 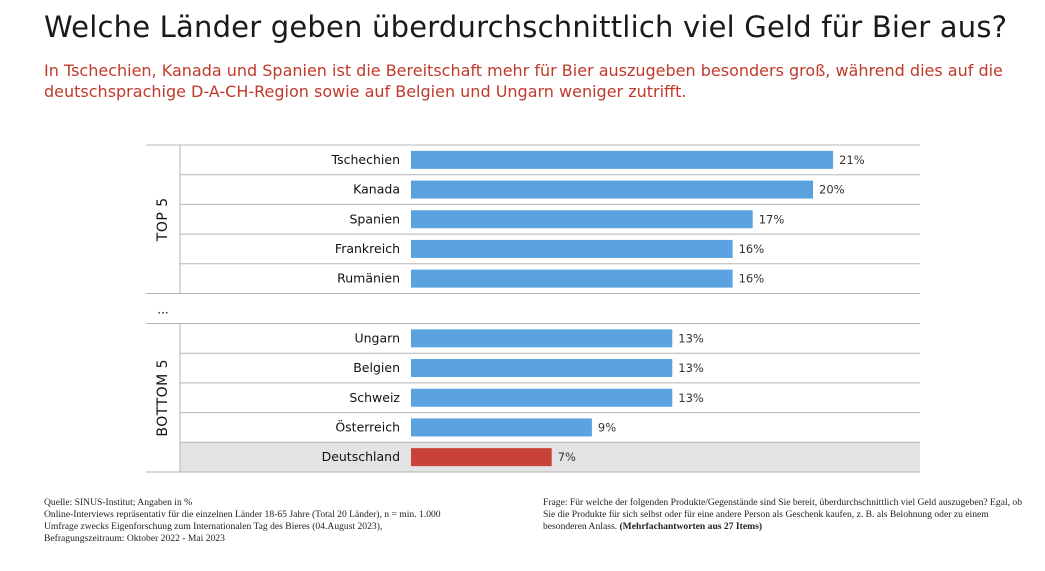 What do you see at coordinates (582, 219) in the screenshot?
I see `bar-spanien` at bounding box center [582, 219].